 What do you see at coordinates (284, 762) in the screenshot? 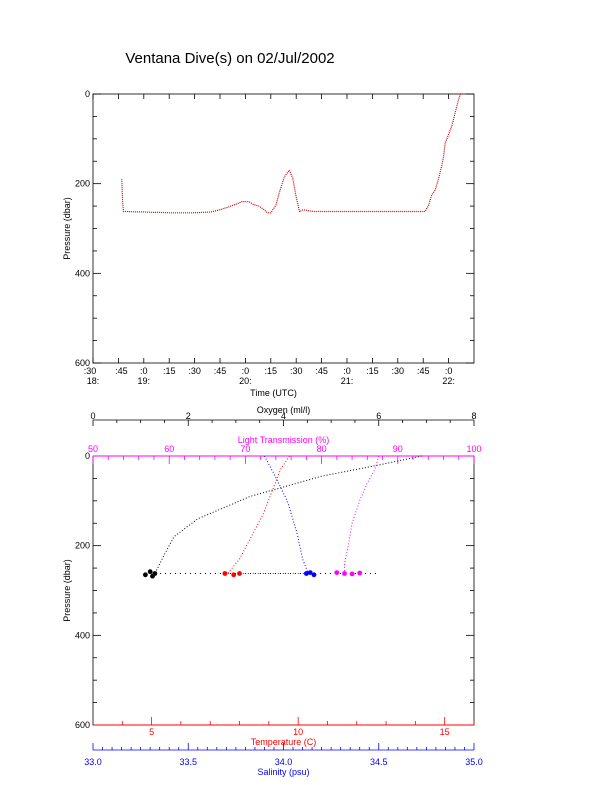
I see `salinity-tick-label: 34.0` at bounding box center [284, 762].